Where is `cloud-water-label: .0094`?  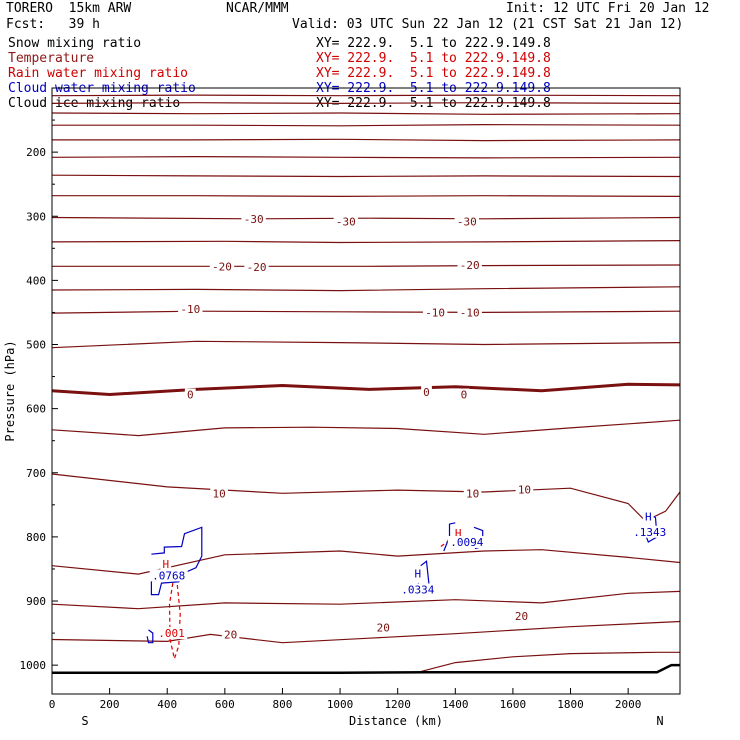 cloud-water-label: .0094 is located at coordinates (466, 542).